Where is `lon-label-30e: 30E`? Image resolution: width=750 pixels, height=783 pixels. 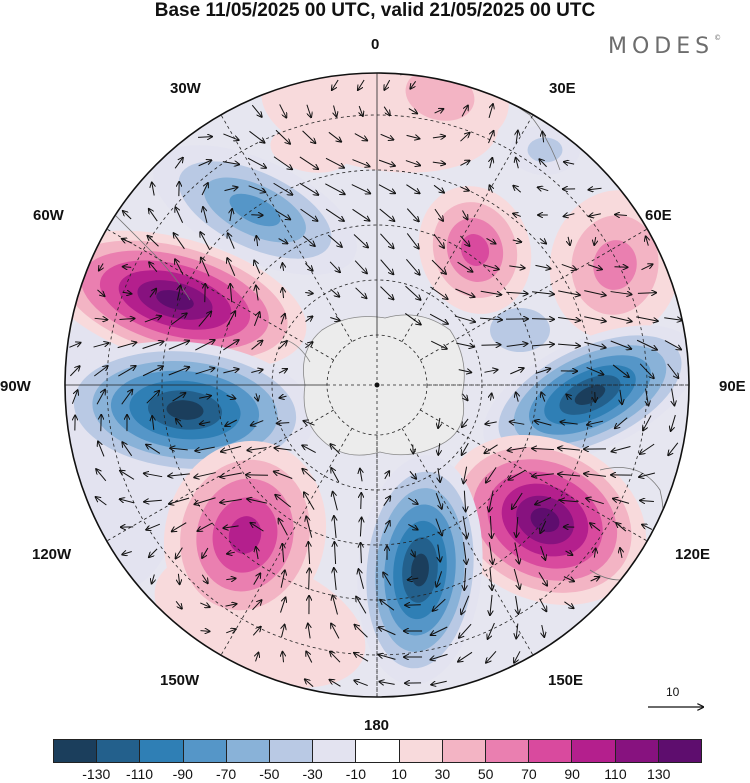 lon-label-30e: 30E is located at coordinates (562, 88).